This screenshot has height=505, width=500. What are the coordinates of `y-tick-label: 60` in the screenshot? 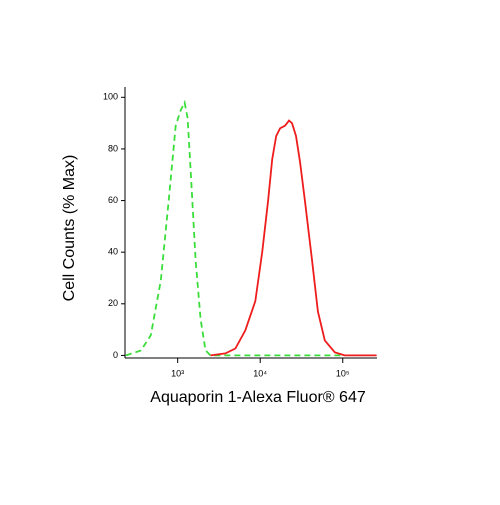 It's located at (113, 200).